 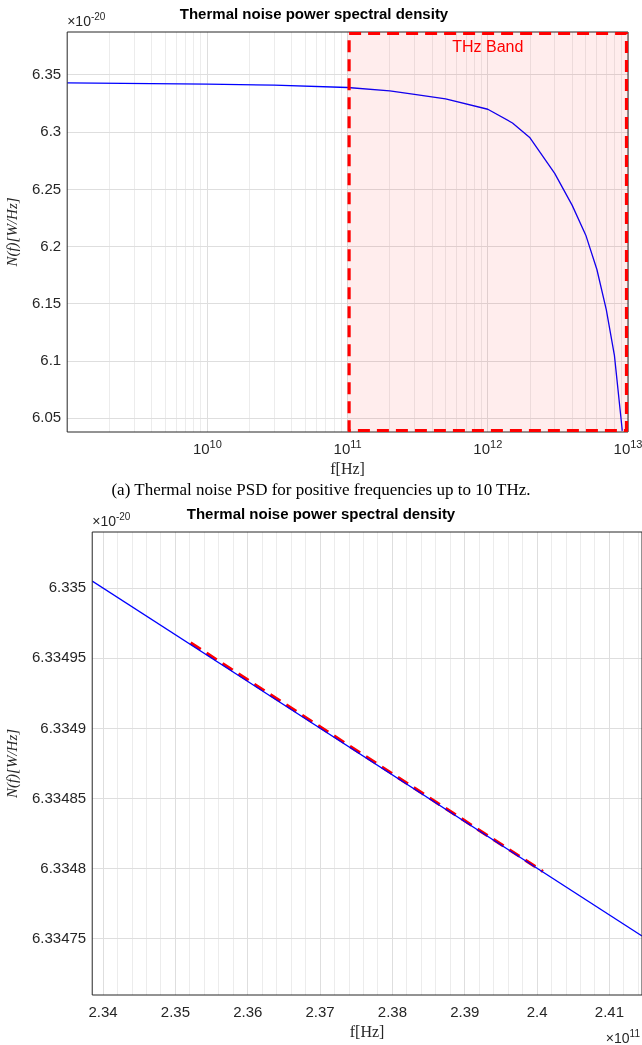 What do you see at coordinates (320, 1011) in the screenshot?
I see `x-tick-label: 2.37` at bounding box center [320, 1011].